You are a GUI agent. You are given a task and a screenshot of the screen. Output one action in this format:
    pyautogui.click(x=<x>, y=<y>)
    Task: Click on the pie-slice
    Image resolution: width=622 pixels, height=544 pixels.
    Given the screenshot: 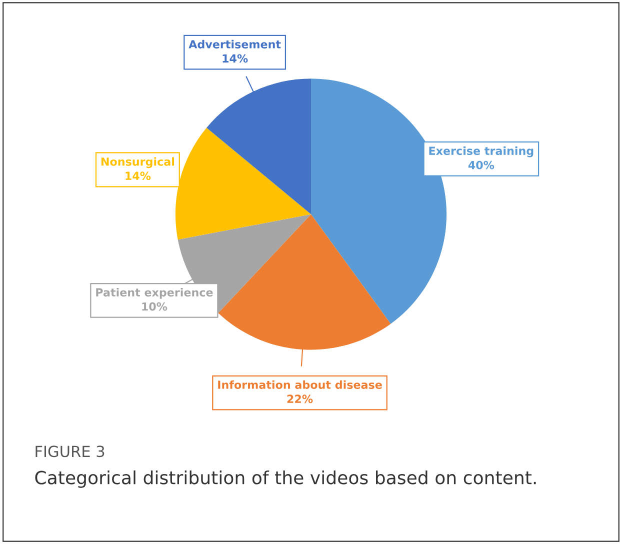 What is the action you would take?
    pyautogui.click(x=258, y=146)
    